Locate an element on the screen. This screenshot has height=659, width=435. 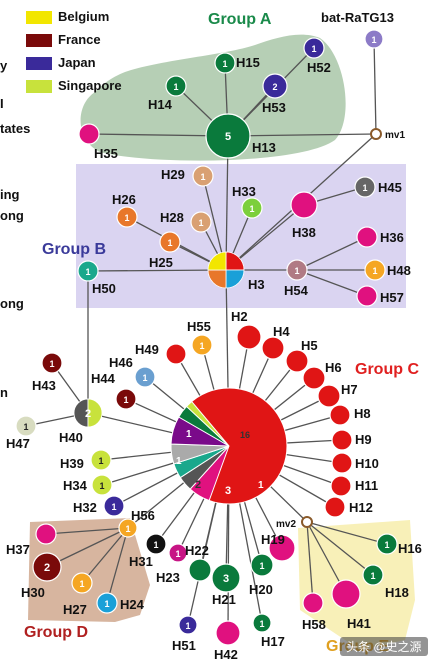
haplotype-node-H52 is located at coordinates (314, 48).